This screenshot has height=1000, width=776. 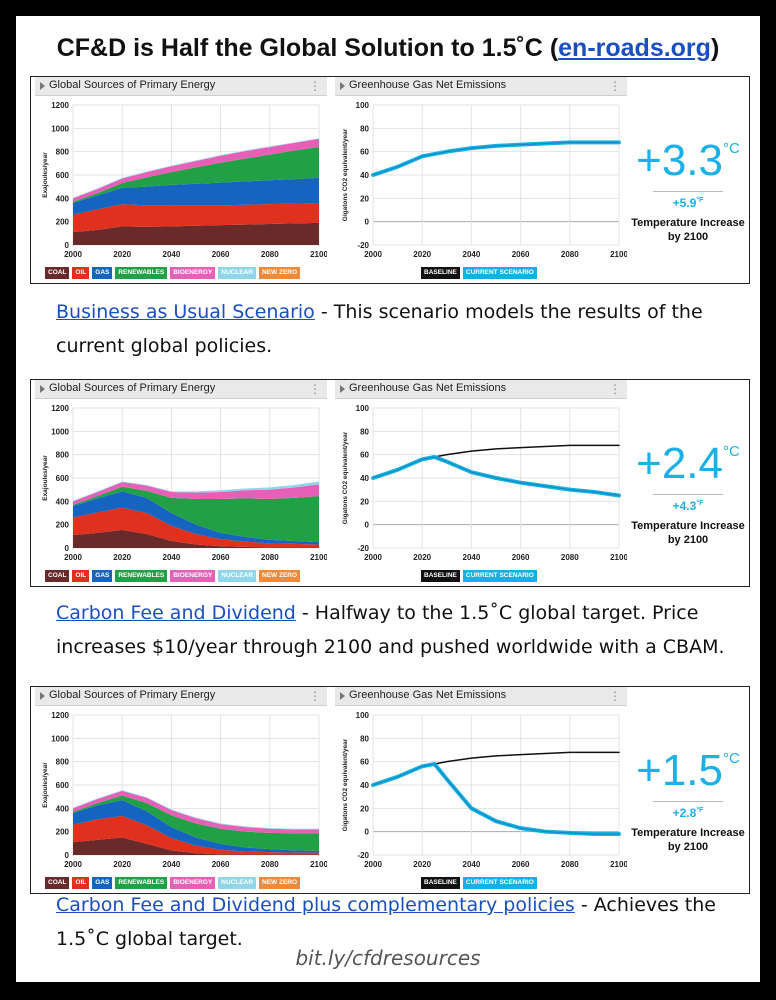 What do you see at coordinates (688, 487) in the screenshot?
I see `temperature-readout: +2.4°C +4.3°F Temperature Increase by 2100` at bounding box center [688, 487].